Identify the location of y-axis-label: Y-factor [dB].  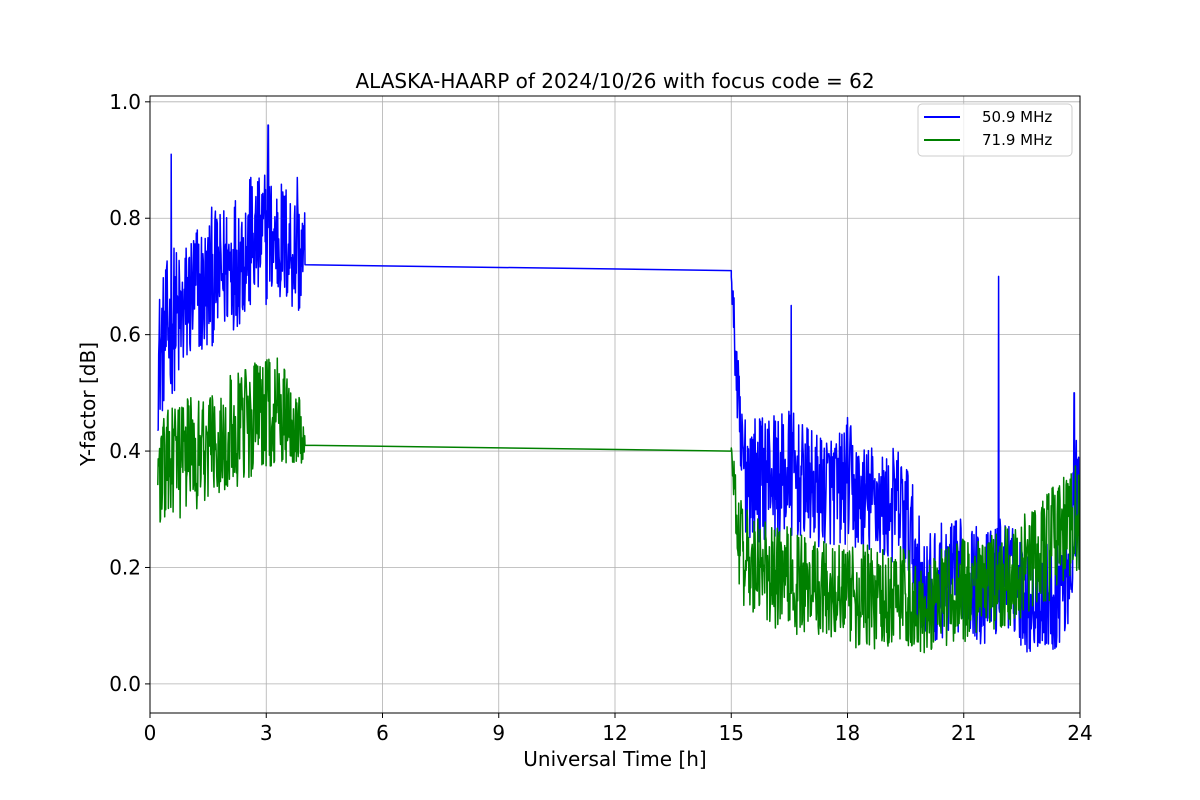
(88, 404).